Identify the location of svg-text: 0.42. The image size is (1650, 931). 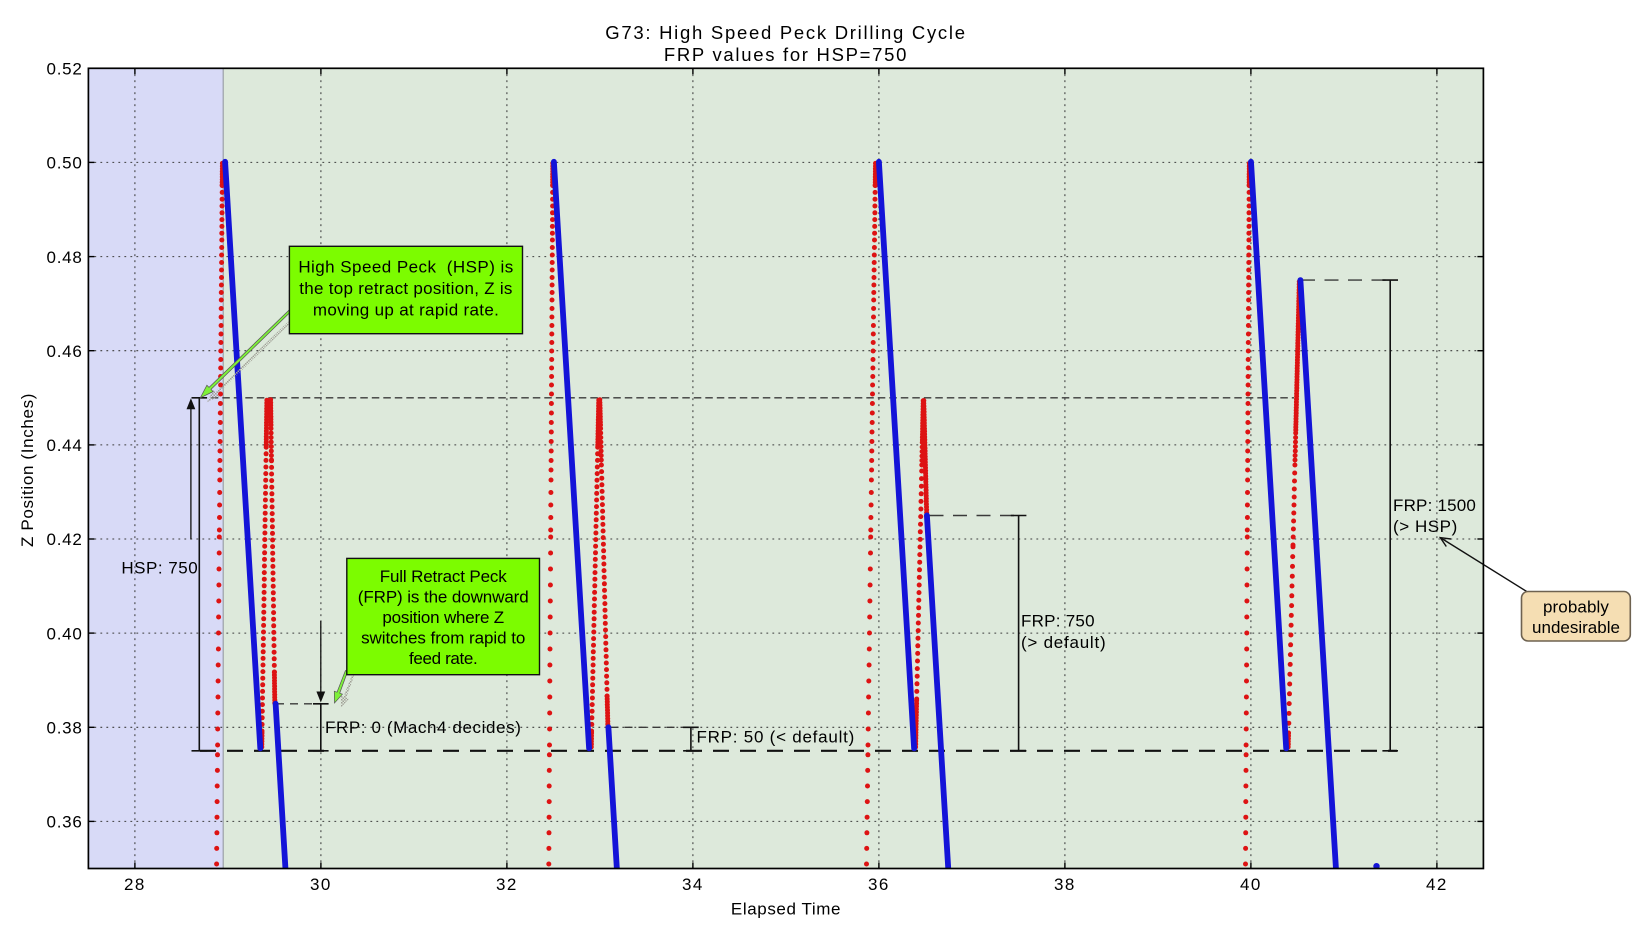
(65, 539).